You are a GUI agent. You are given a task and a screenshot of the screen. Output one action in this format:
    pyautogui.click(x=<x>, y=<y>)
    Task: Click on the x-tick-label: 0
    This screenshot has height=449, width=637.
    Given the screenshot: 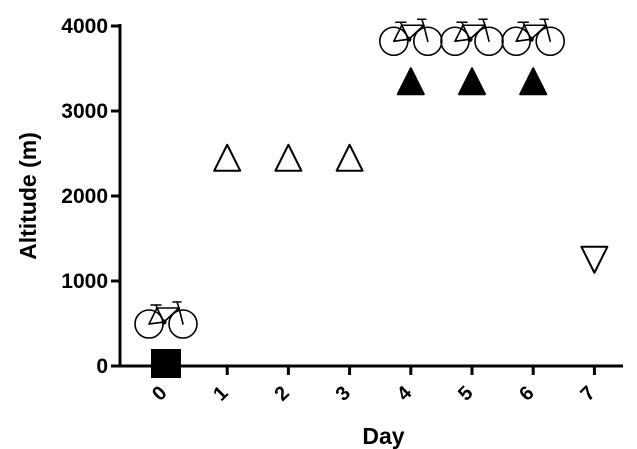 What is the action you would take?
    pyautogui.click(x=159, y=393)
    